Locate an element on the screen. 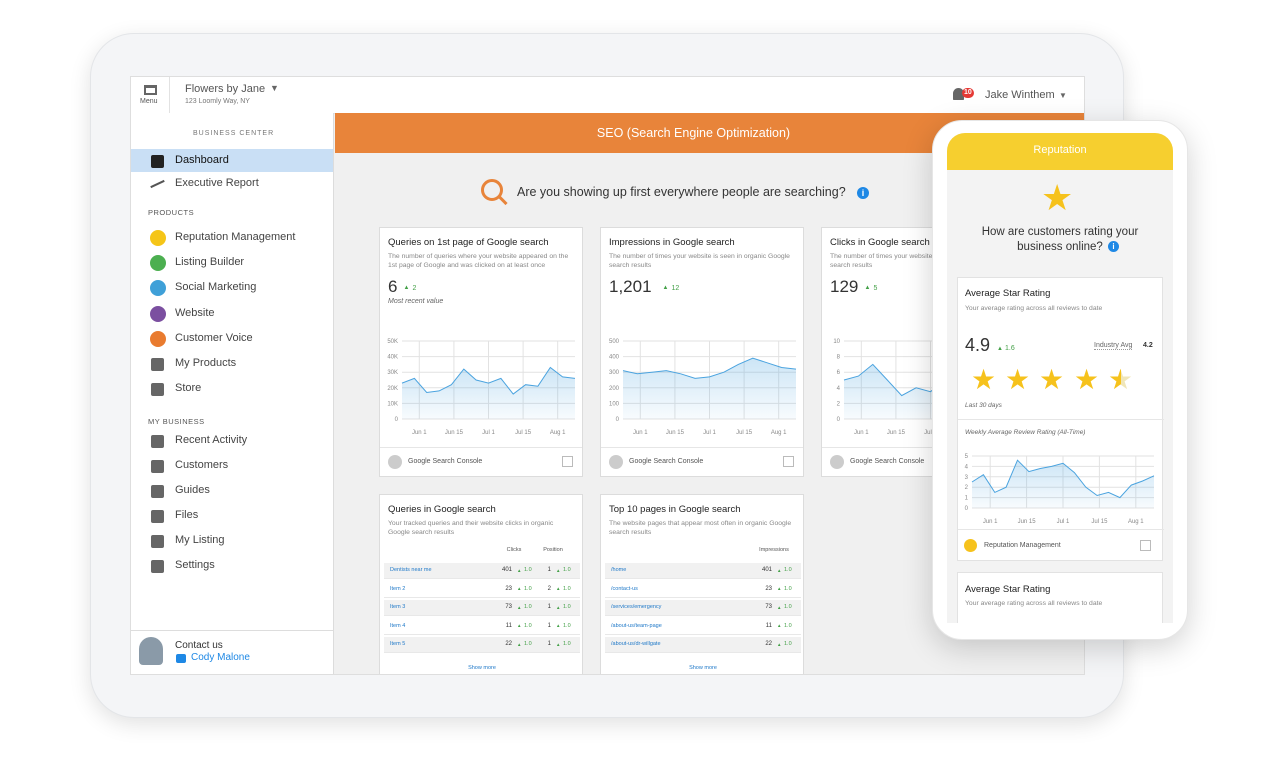 The width and height of the screenshot is (1280, 774). top-bar is located at coordinates (607, 95).